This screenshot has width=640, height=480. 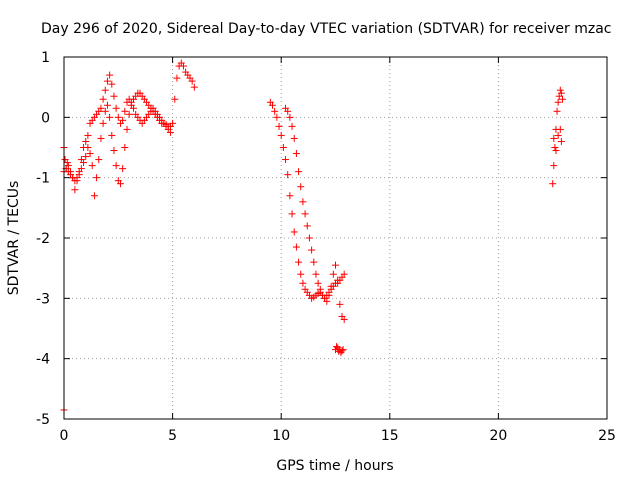 What do you see at coordinates (281, 436) in the screenshot?
I see `x-tick-label: 10` at bounding box center [281, 436].